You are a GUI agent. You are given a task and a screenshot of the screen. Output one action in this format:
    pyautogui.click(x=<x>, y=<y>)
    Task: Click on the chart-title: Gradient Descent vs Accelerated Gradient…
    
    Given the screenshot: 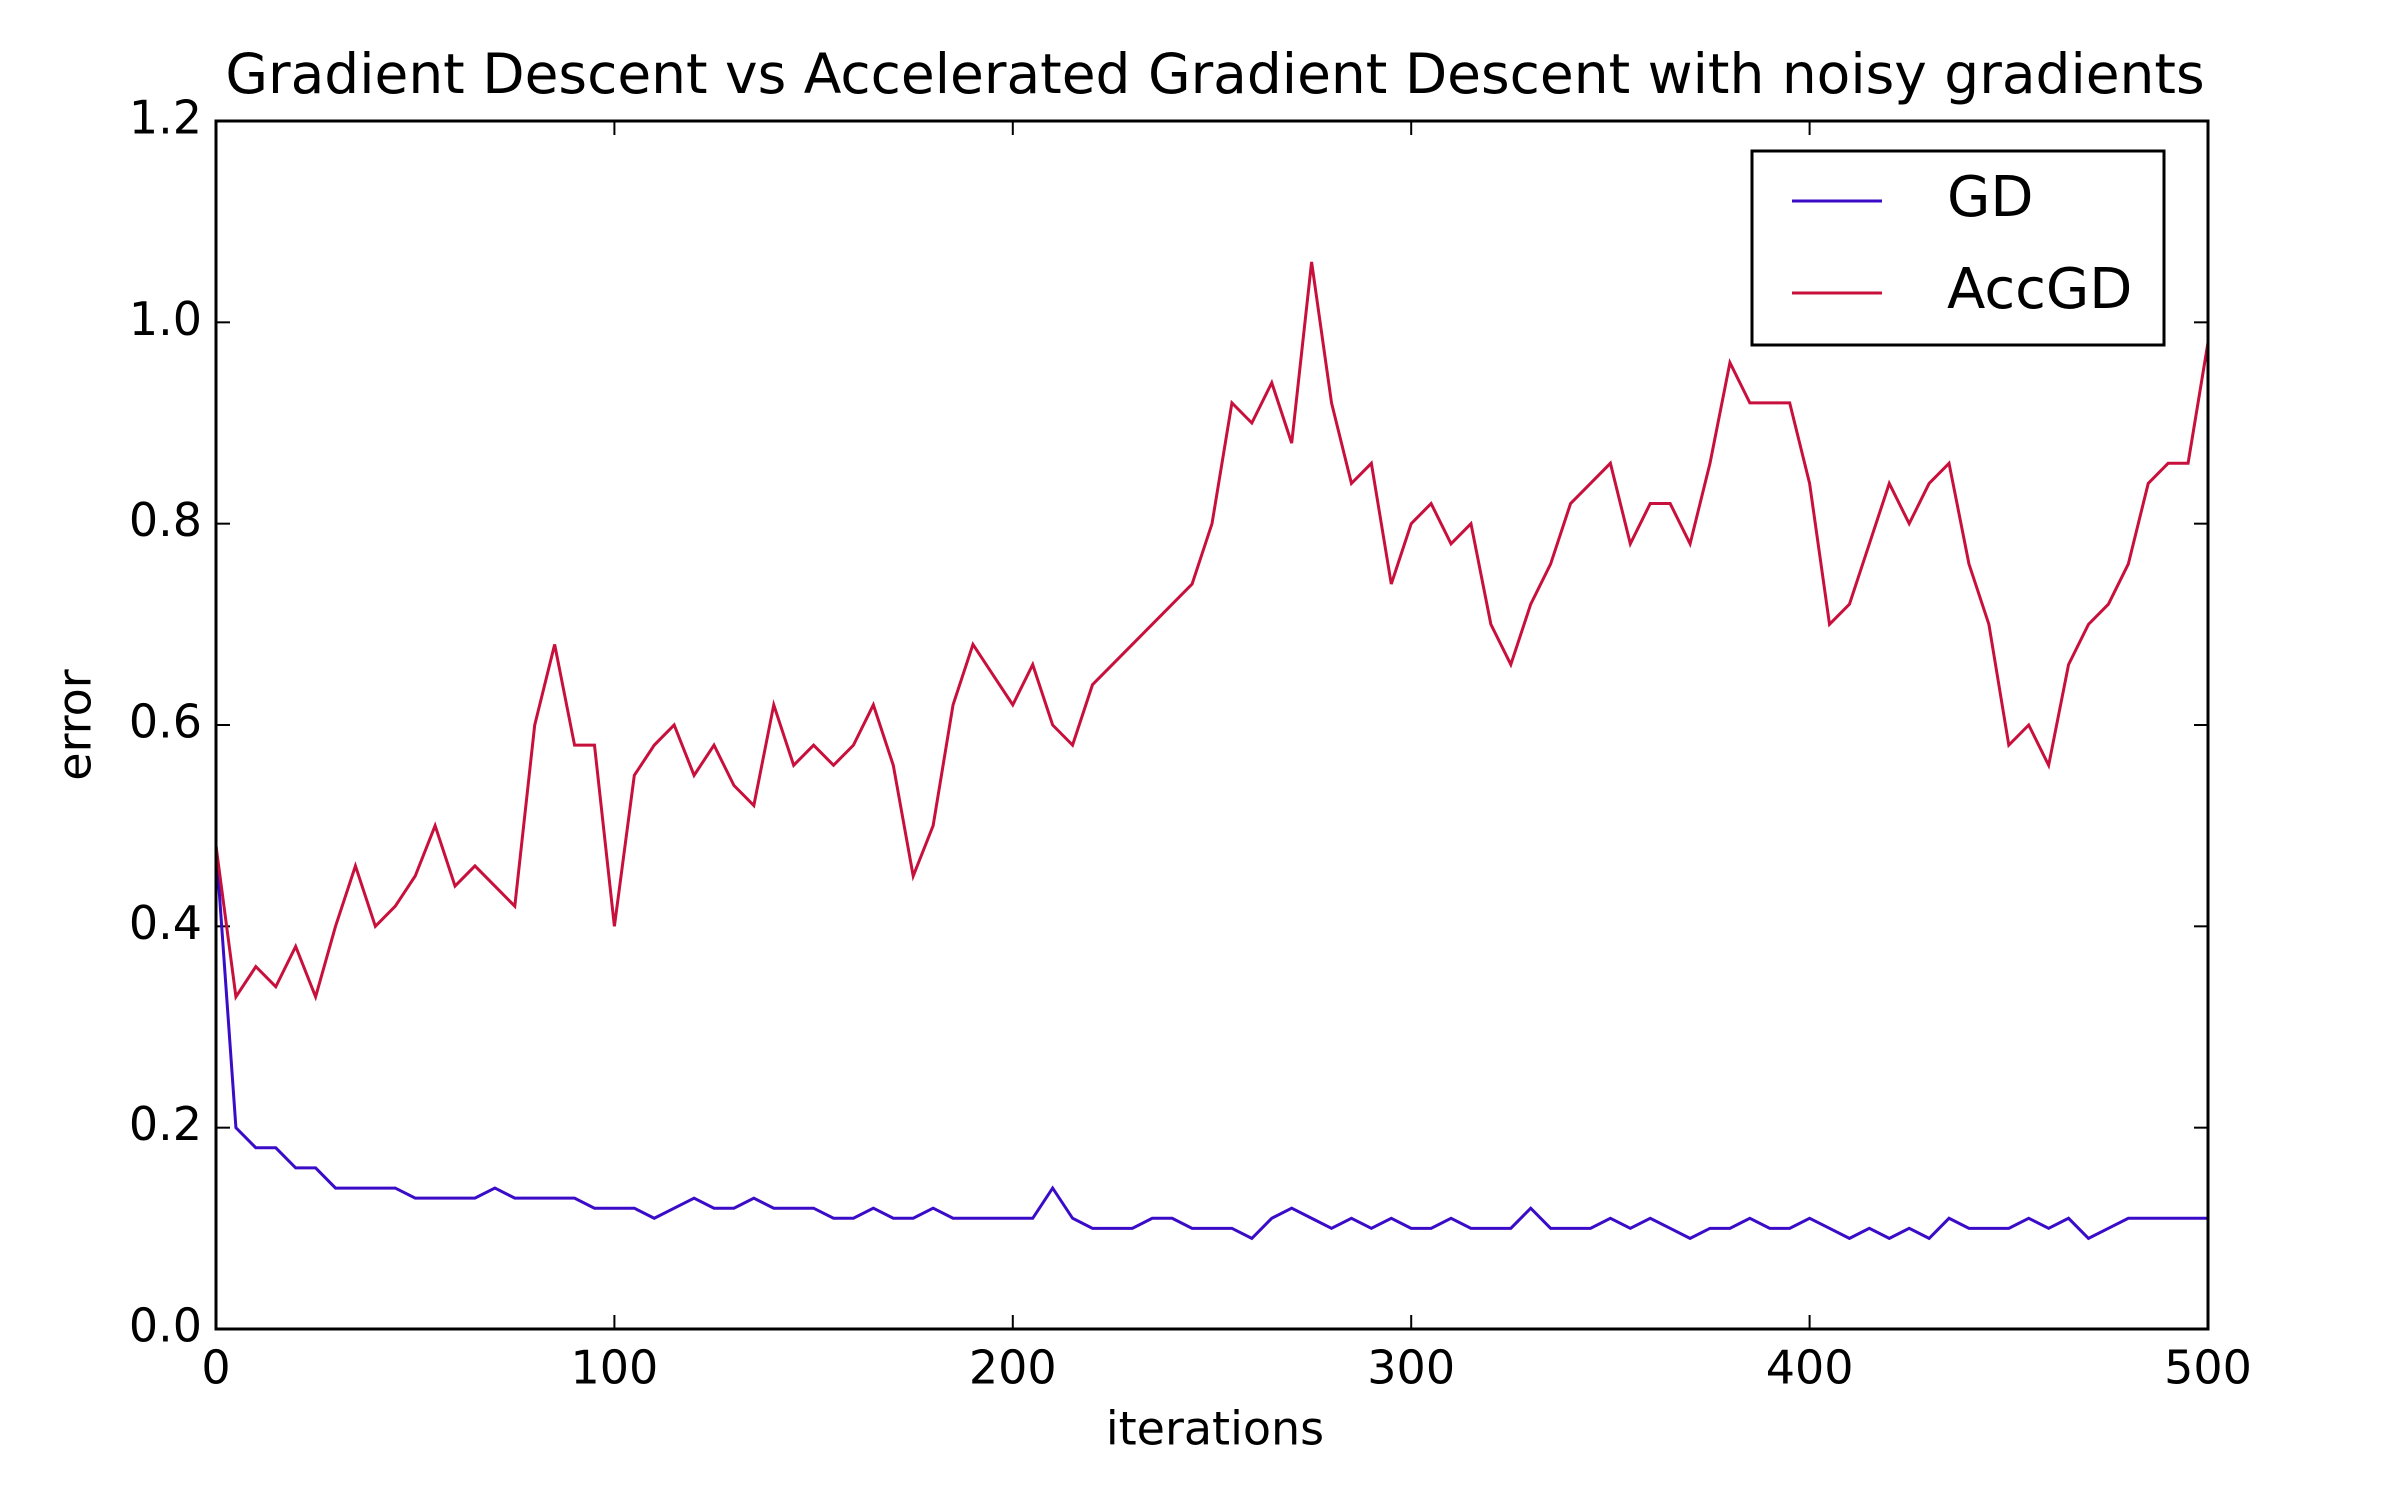 What is the action you would take?
    pyautogui.click(x=1214, y=74)
    